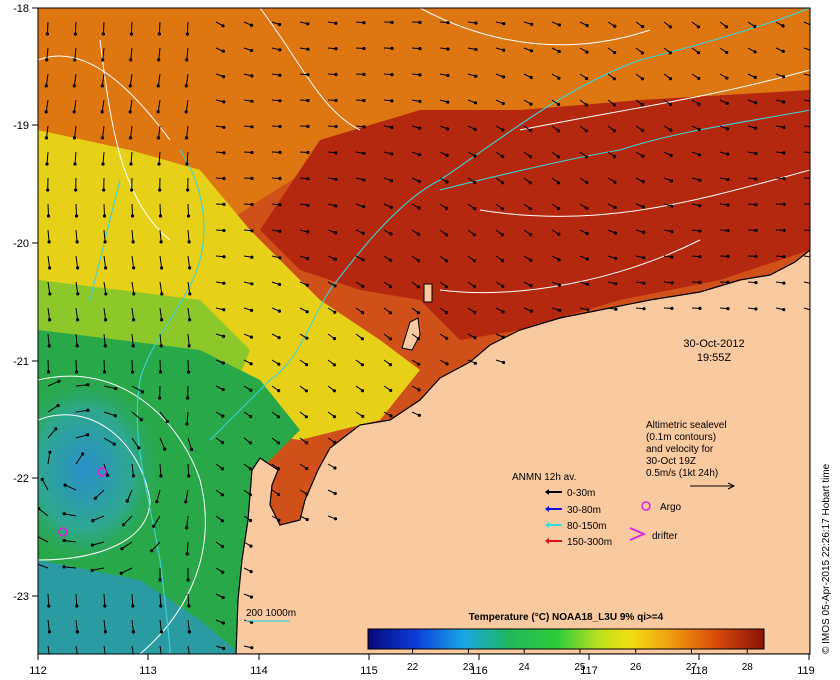  I want to click on credit-text: © IMOS 05-Apr-2015 22:26:17 Hobart time, so click(826, 558).